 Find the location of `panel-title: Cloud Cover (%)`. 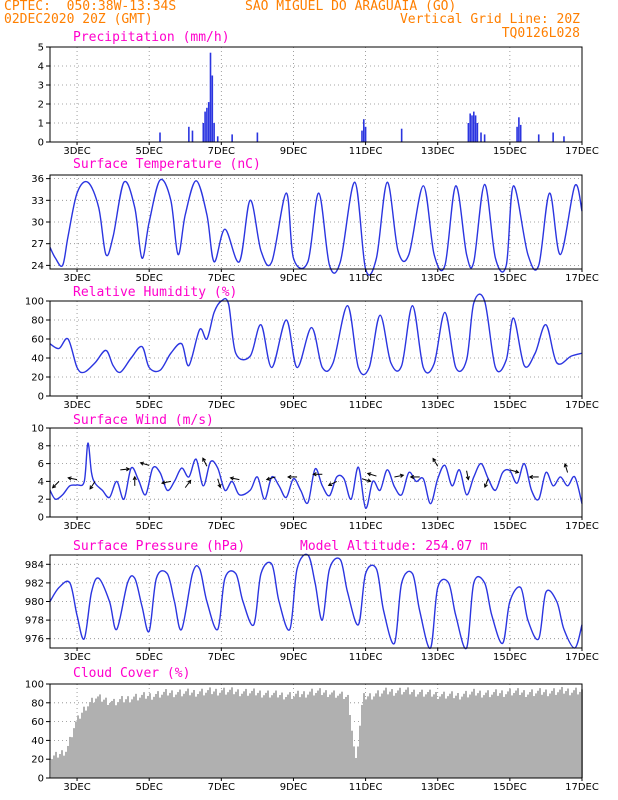

panel-title: Cloud Cover (%) is located at coordinates (131, 673).